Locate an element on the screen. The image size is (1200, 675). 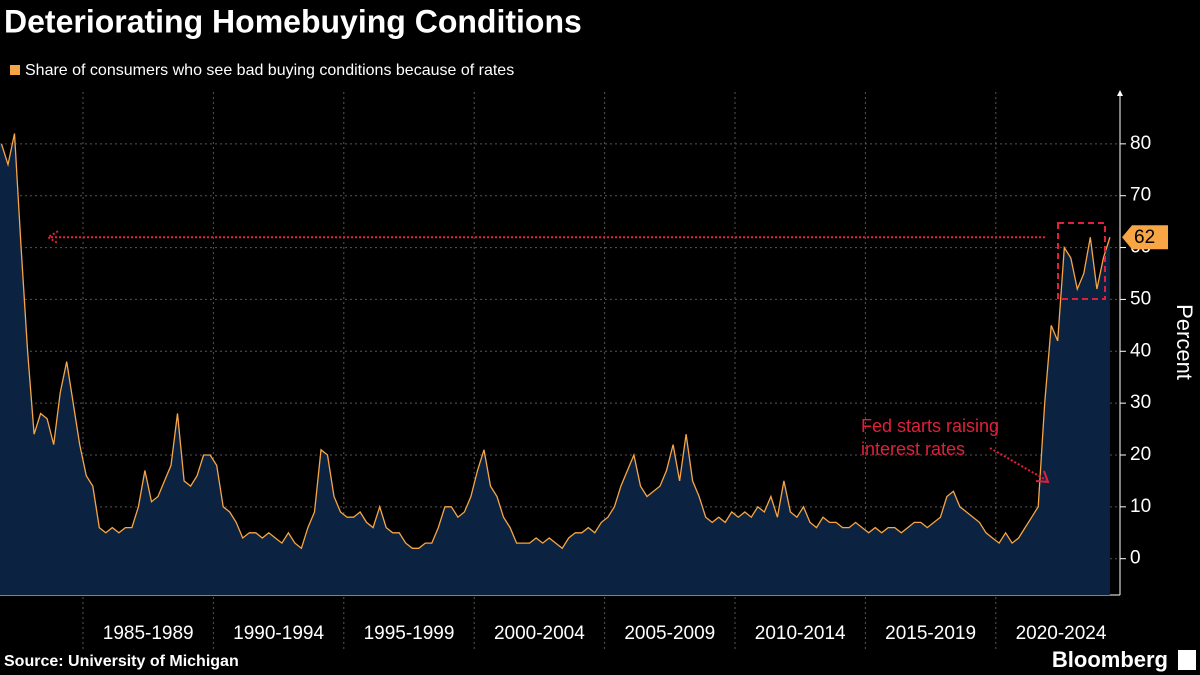
y-tick-label: 30 is located at coordinates (1140, 402).